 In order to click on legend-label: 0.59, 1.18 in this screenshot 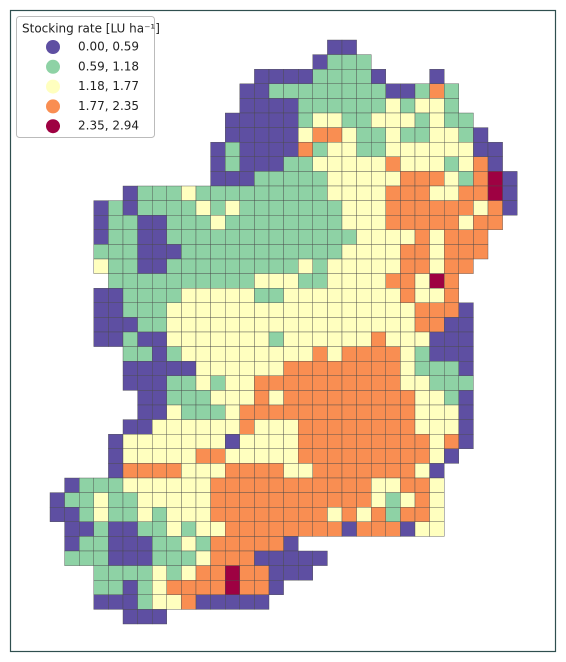, I will do `click(108, 66)`.